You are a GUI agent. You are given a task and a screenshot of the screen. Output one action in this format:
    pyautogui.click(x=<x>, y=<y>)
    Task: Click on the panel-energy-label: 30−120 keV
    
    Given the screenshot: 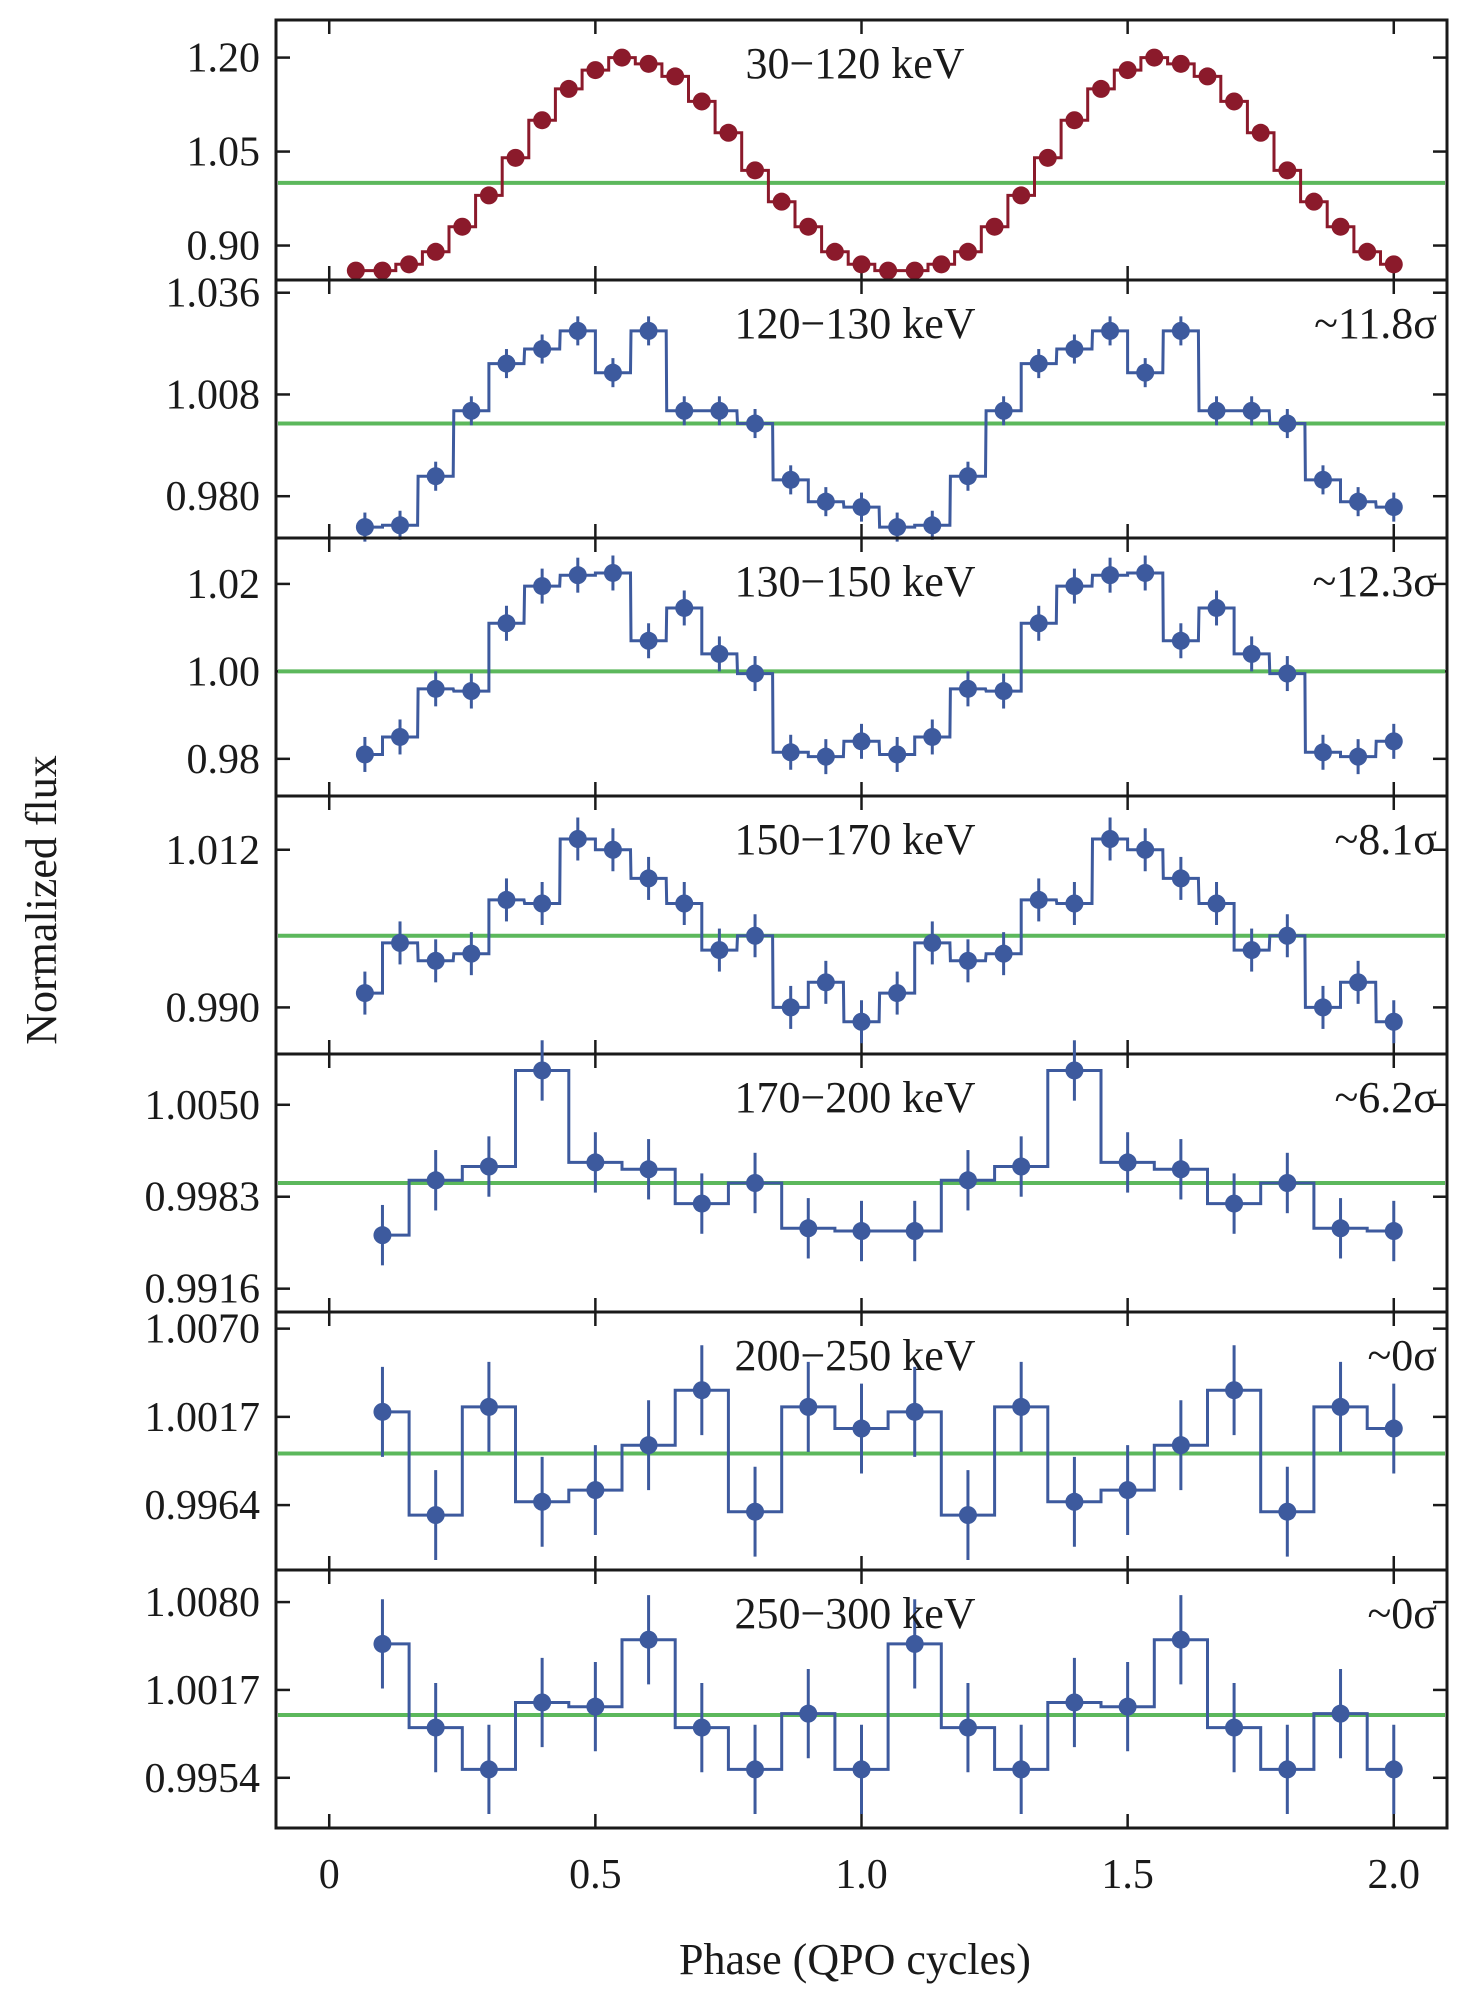 What is the action you would take?
    pyautogui.click(x=854, y=63)
    